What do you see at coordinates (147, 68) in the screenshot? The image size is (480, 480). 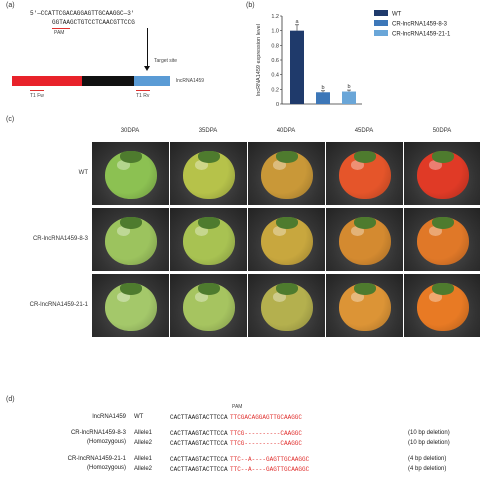 I see `target-arrow-head` at bounding box center [147, 68].